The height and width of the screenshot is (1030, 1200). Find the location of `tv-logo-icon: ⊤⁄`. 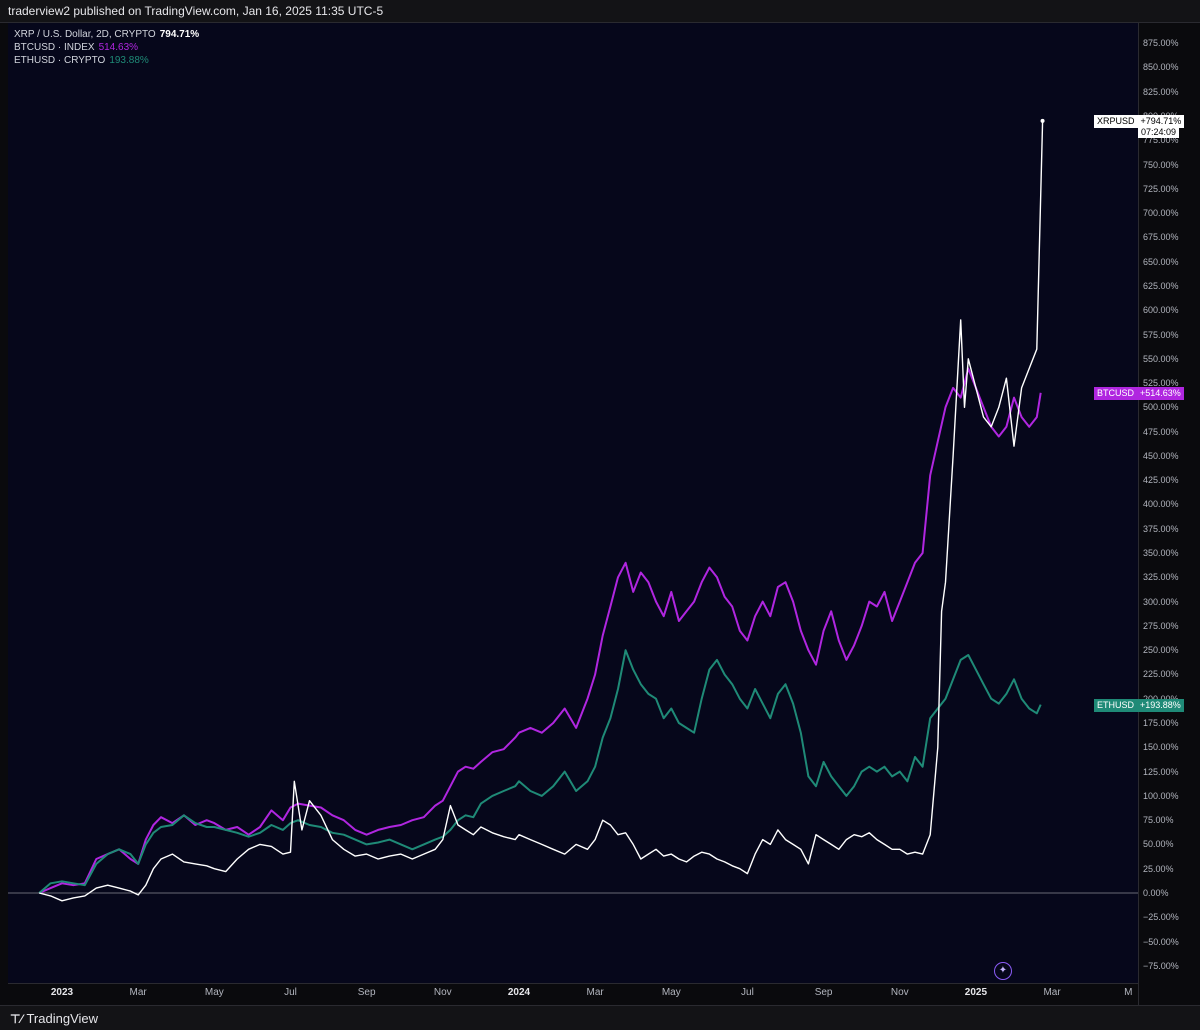

tv-logo-icon: ⊤⁄ is located at coordinates (16, 1019).